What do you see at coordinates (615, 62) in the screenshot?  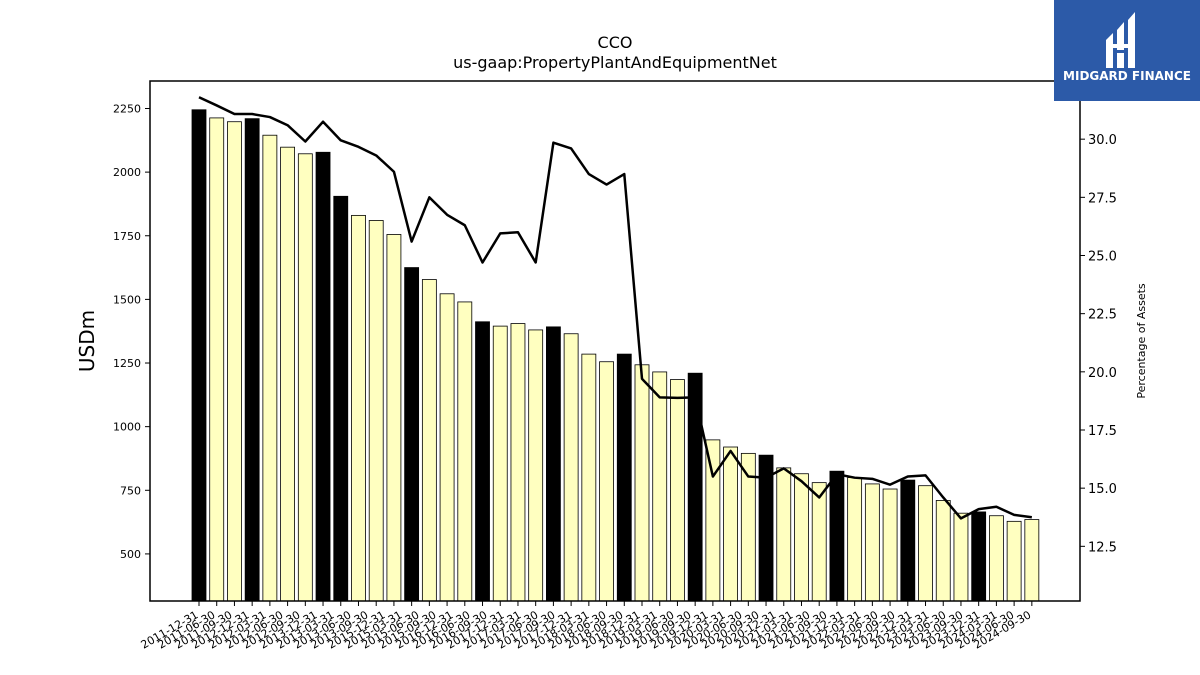 I see `chart-subtitle: us-gaap:PropertyPlantAndEquipmentNet` at bounding box center [615, 62].